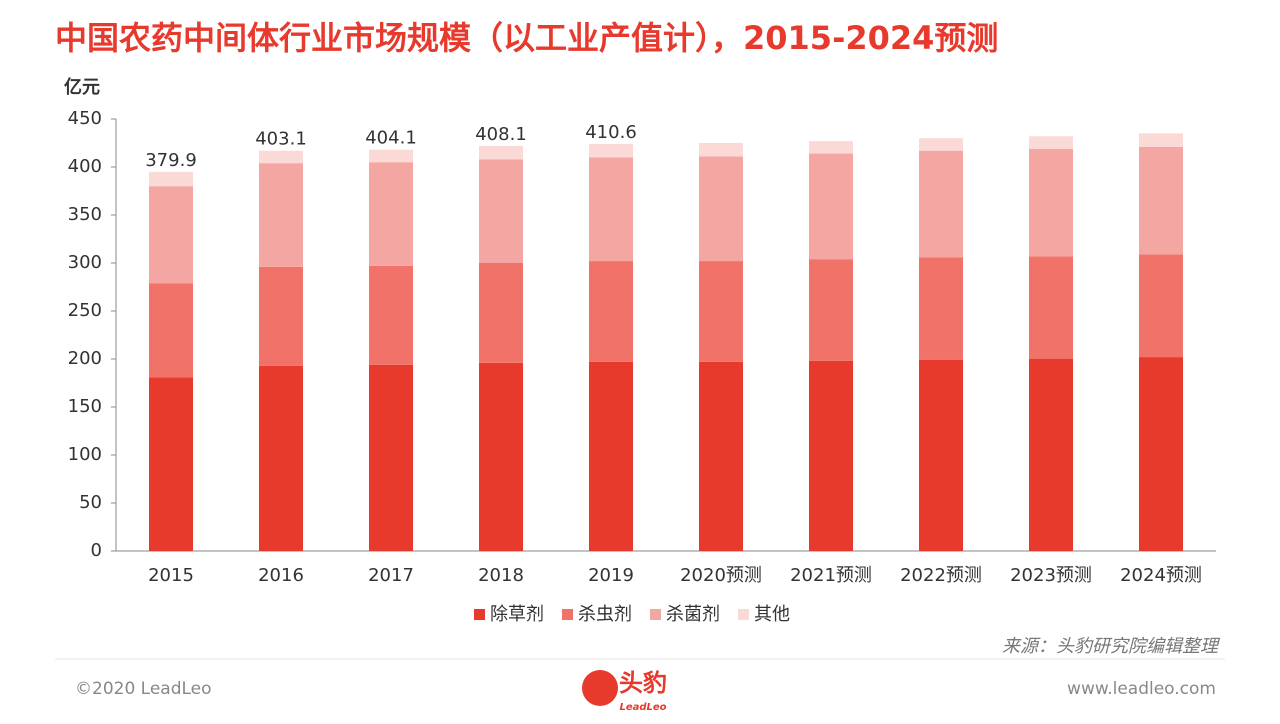 Image resolution: width=1280 pixels, height=724 pixels. Describe the element at coordinates (1051, 575) in the screenshot. I see `x-tick-label: 2023预测` at that location.